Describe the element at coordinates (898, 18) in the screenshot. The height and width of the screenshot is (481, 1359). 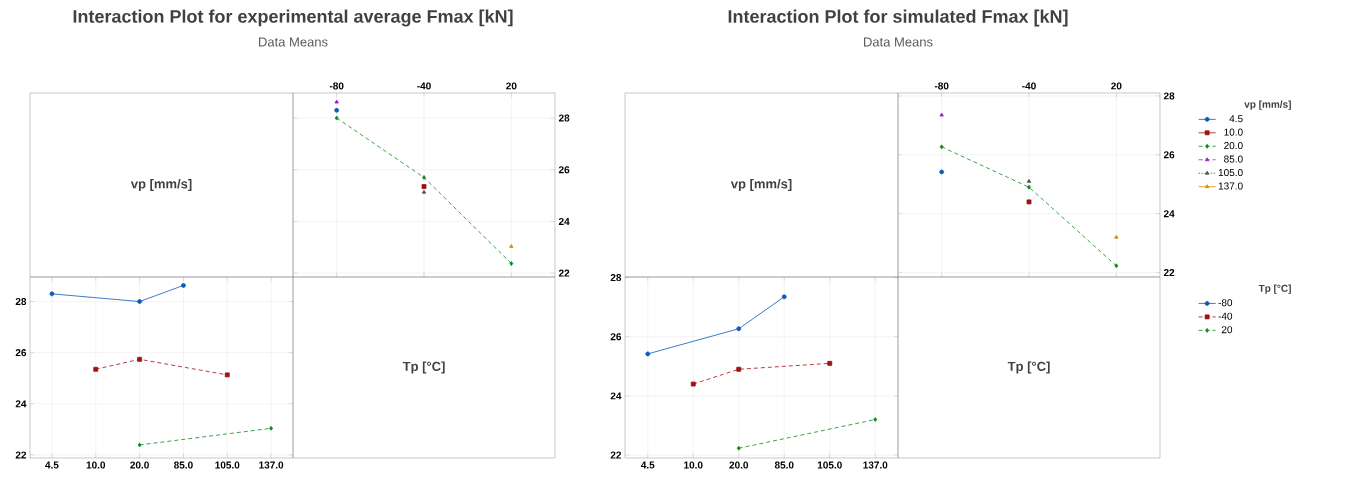
I see `text: Interaction Plot for simulated Fmax [kN]` at that location.